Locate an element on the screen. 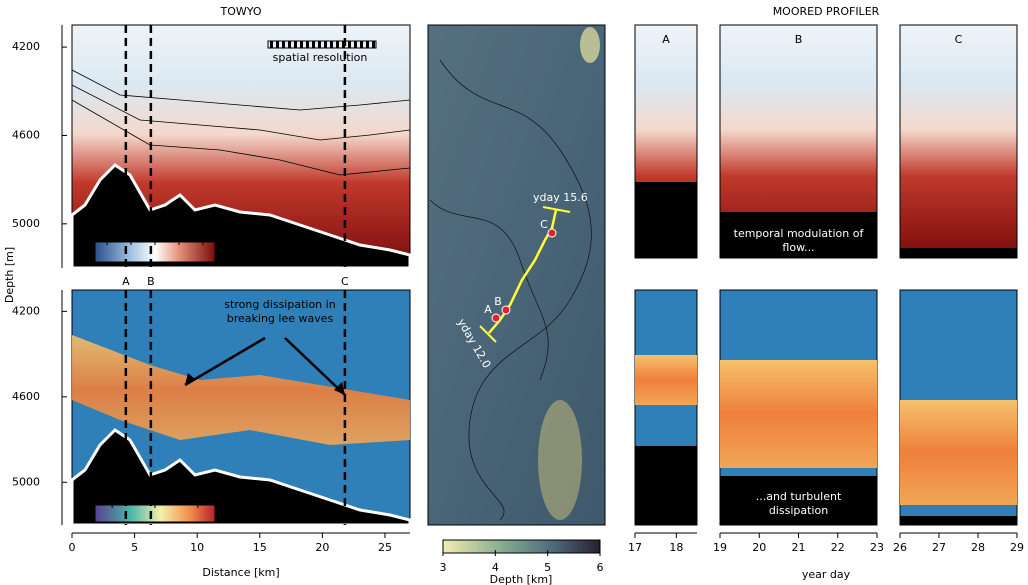 The image size is (1028, 585). colorbar-tick-label: -7.5 is located at coordinates (154, 495).